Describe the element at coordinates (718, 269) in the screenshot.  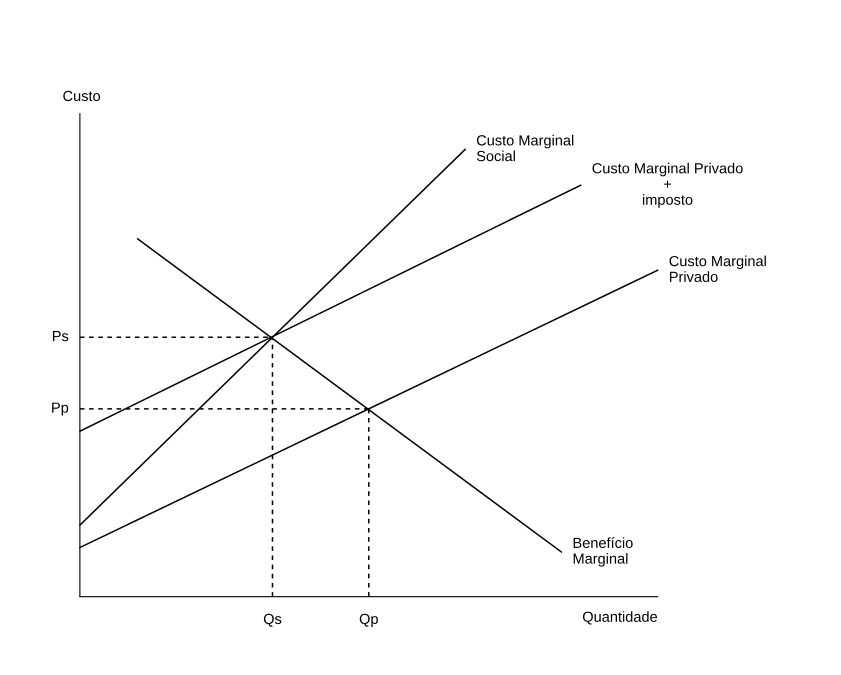
I see `series-label: Custo Marginal Privado` at that location.